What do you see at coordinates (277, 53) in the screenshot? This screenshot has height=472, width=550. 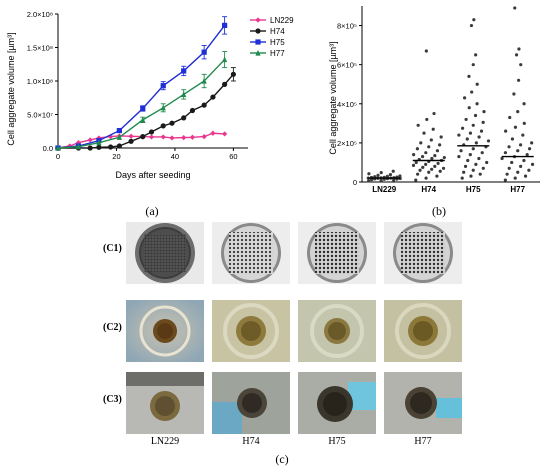 I see `legend-label: H77` at bounding box center [277, 53].